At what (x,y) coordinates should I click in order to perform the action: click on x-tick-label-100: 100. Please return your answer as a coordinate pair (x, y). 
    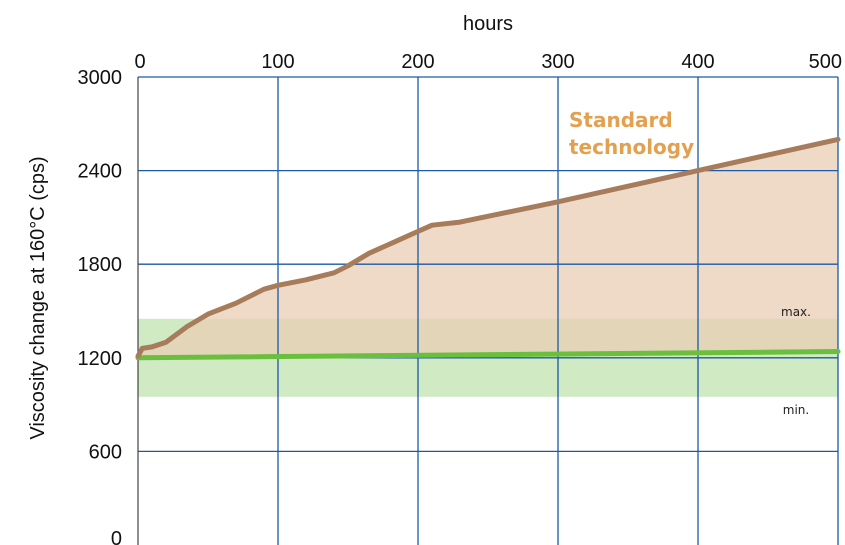
    Looking at the image, I should click on (277, 62).